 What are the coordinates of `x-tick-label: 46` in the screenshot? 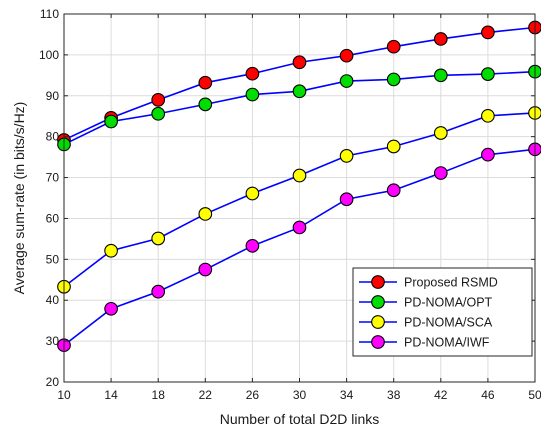 It's located at (488, 395).